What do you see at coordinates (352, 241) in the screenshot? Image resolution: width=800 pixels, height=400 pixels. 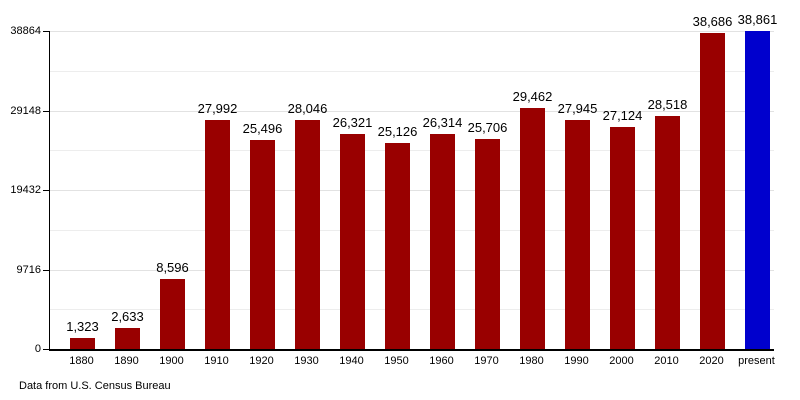 I see `bar-1940` at bounding box center [352, 241].